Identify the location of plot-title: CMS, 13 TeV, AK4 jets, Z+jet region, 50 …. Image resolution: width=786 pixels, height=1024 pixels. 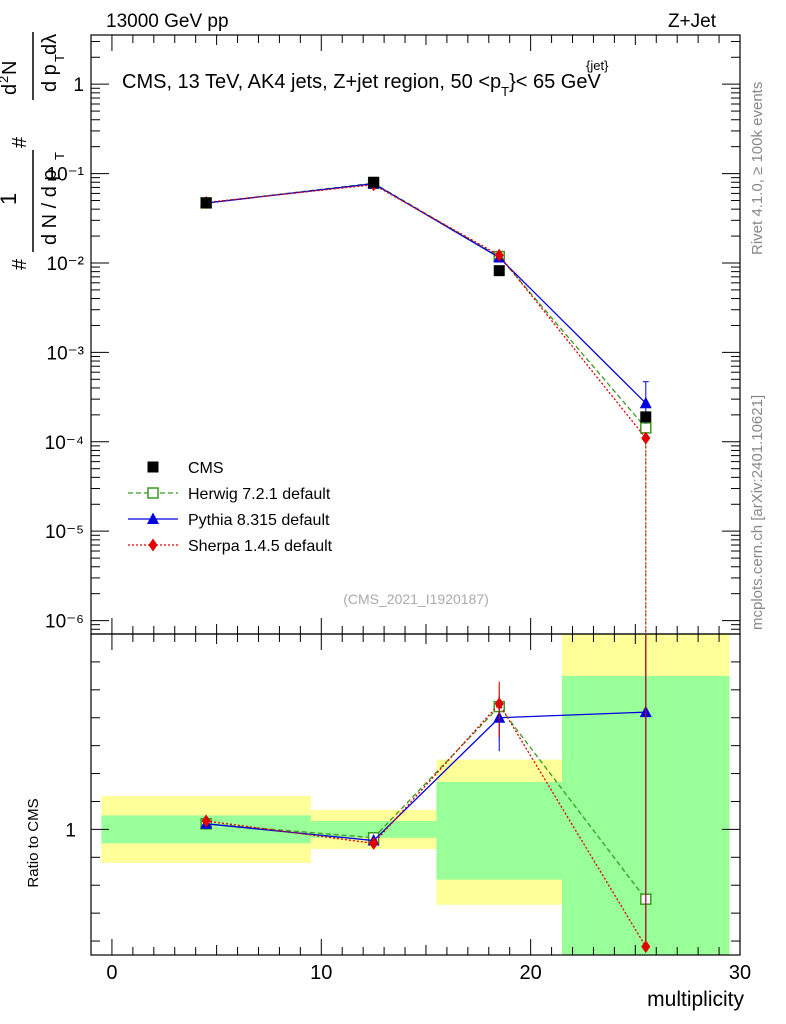
(361, 85).